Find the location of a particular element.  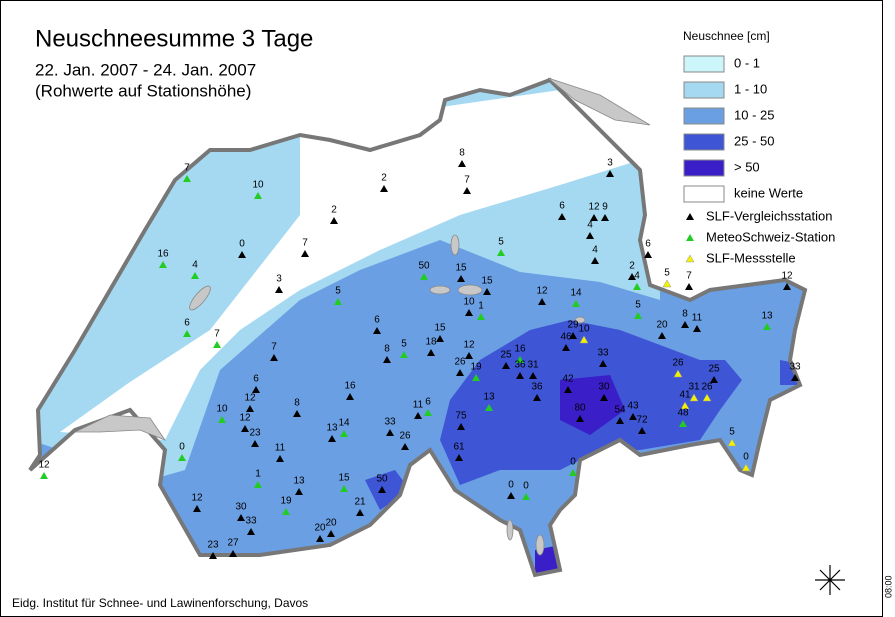

station-value: 13 is located at coordinates (332, 428).